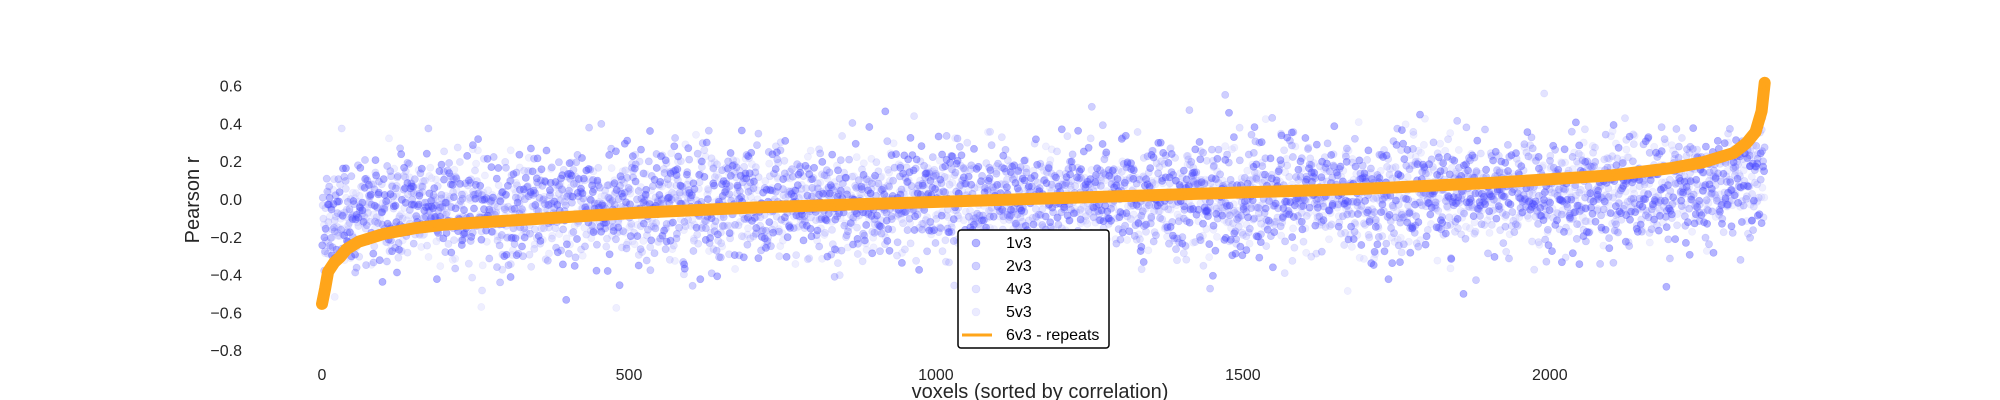 This screenshot has height=400, width=2000. I want to click on y-axis-label: Pearson r, so click(193, 199).